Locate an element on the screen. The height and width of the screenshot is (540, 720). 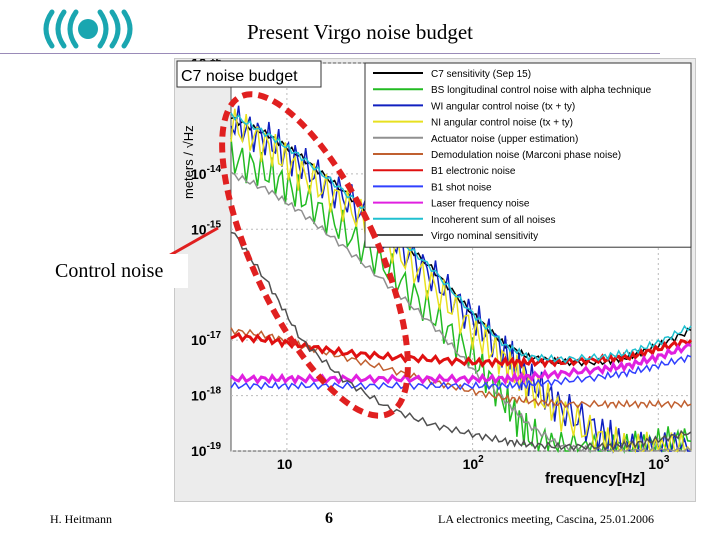
legend-entry: Laser frequency noise is located at coordinates (480, 204).